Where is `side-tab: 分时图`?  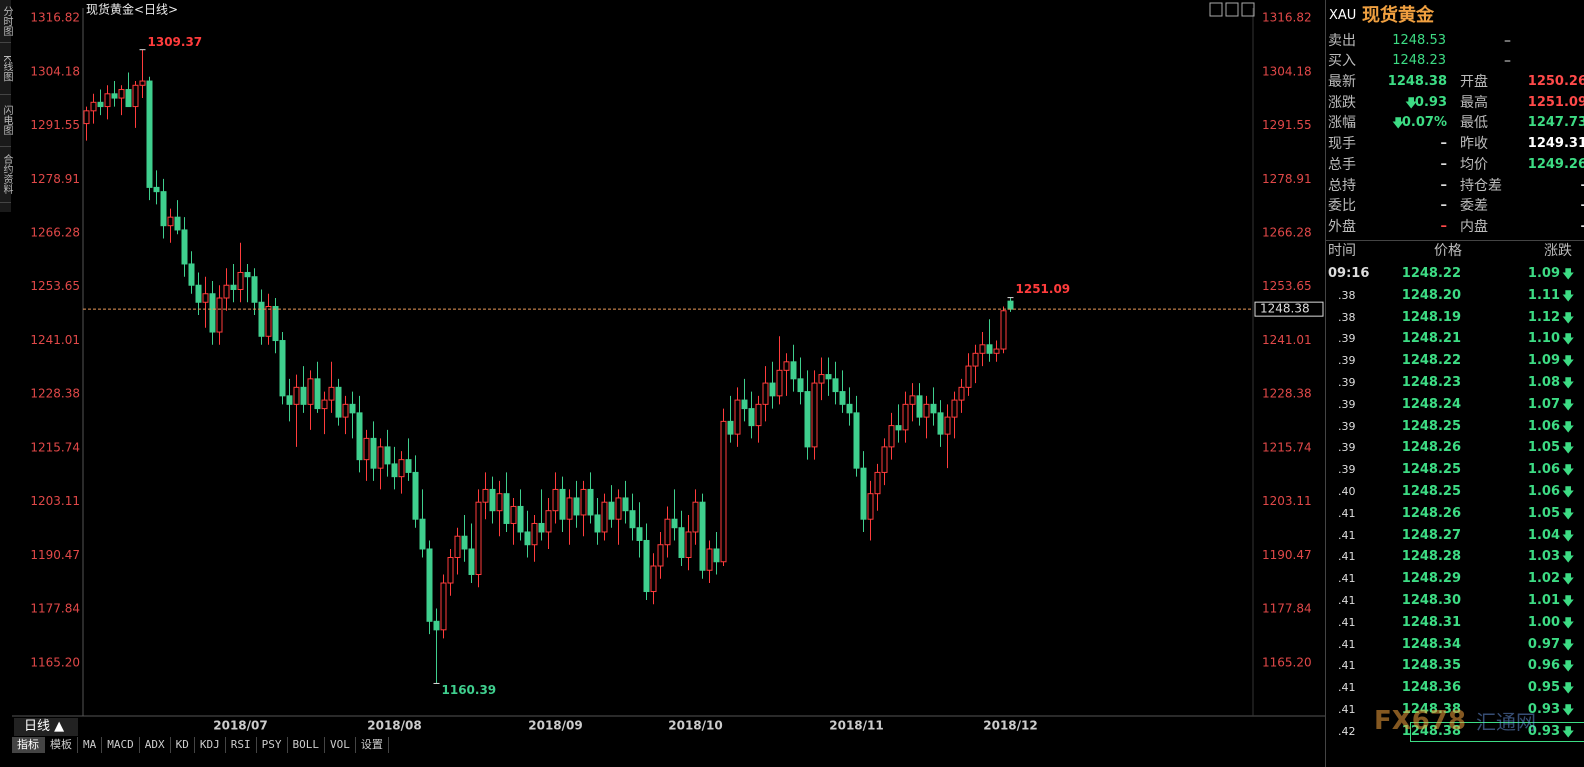
side-tab: 分时图 is located at coordinates (6, 21).